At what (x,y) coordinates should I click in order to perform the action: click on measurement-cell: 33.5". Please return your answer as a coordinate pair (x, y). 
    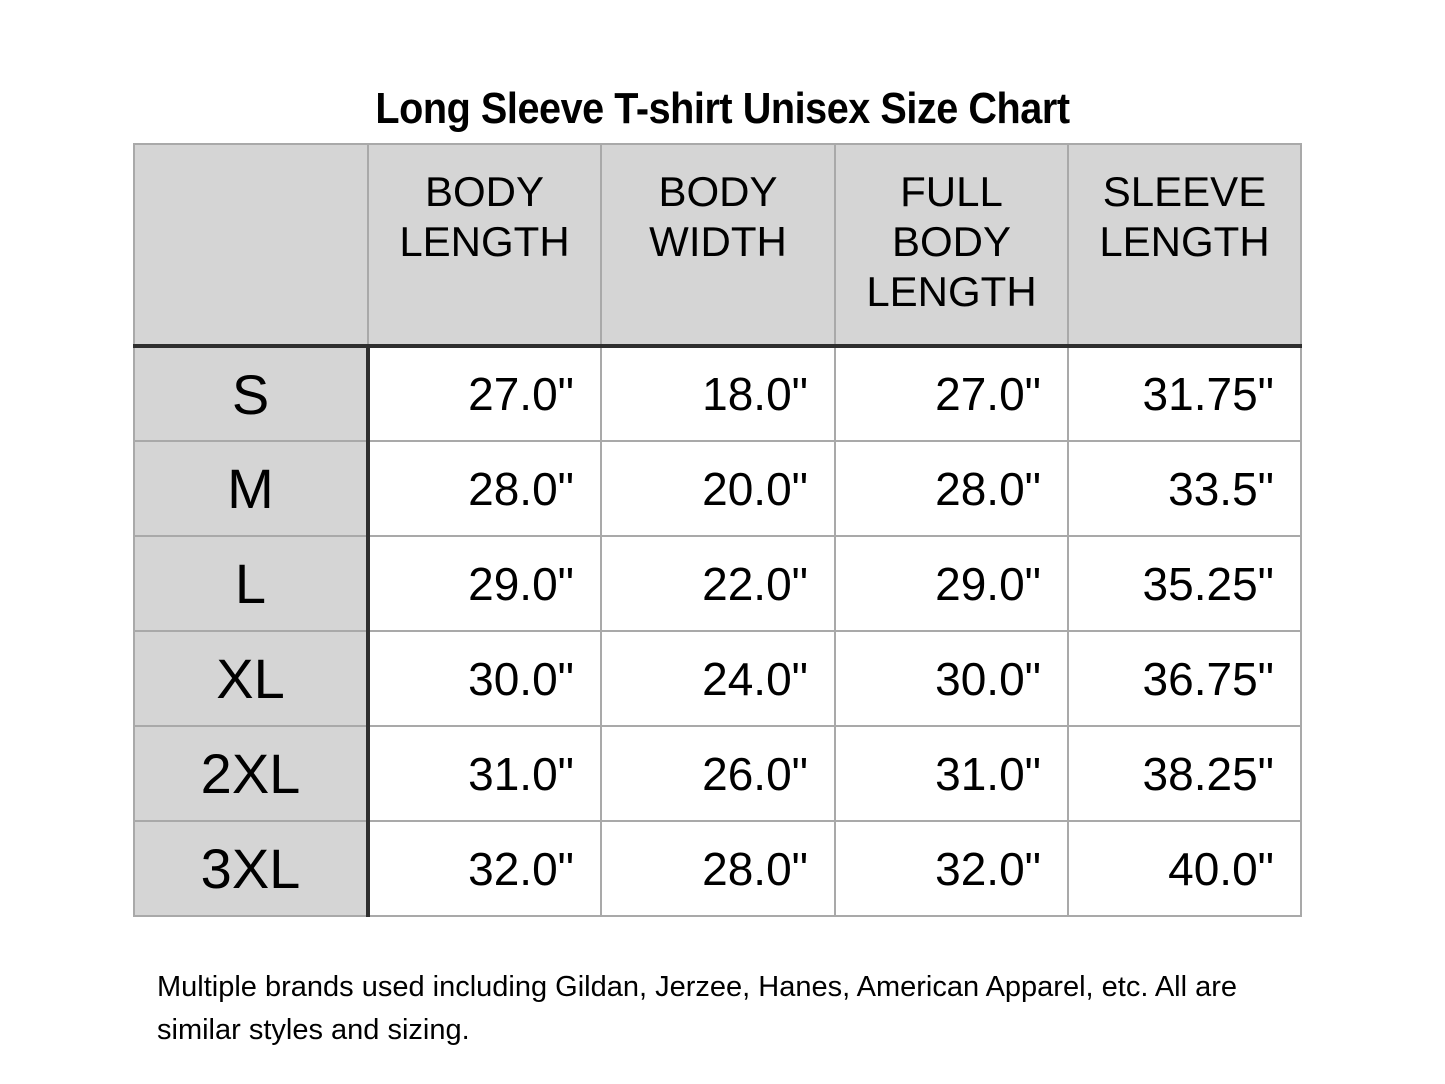
    Looking at the image, I should click on (1184, 488).